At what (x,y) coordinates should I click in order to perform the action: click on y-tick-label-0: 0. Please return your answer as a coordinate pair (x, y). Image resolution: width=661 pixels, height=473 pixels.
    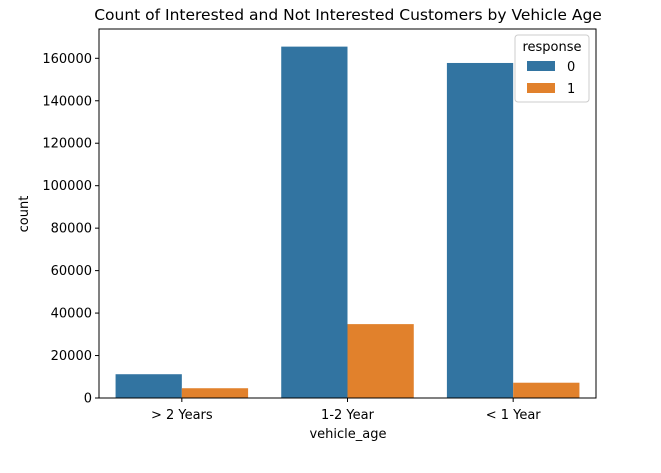
    Looking at the image, I should click on (88, 399).